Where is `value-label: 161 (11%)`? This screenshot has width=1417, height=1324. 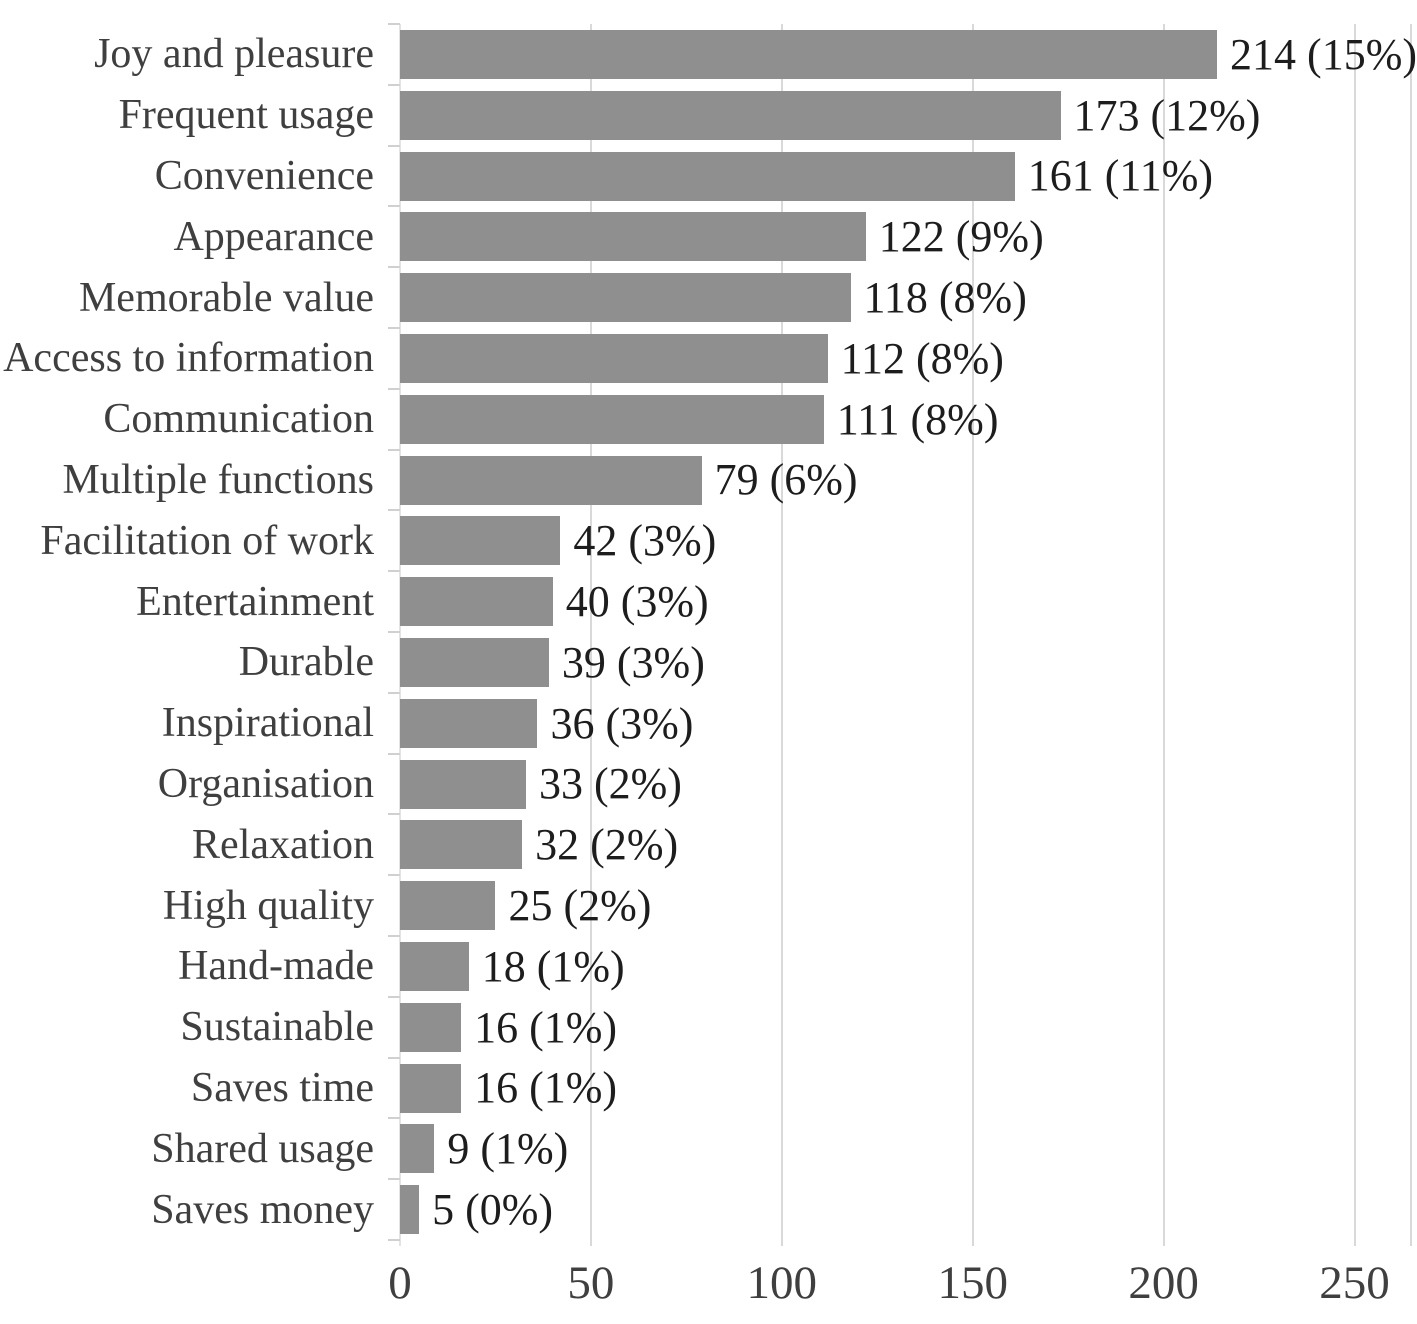 value-label: 161 (11%) is located at coordinates (1120, 176).